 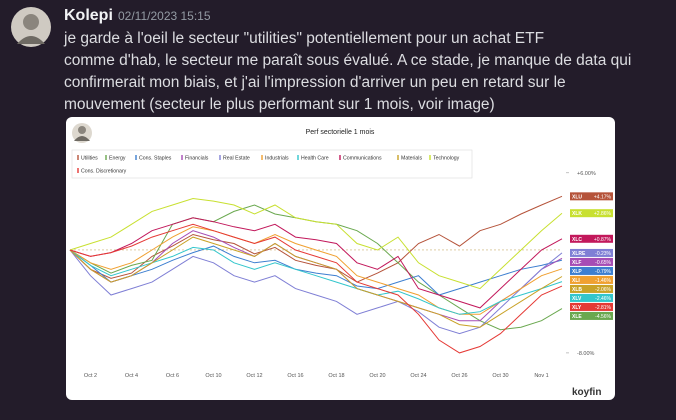 What do you see at coordinates (603, 263) in the screenshot?
I see `end-label-value: -0.65%` at bounding box center [603, 263].